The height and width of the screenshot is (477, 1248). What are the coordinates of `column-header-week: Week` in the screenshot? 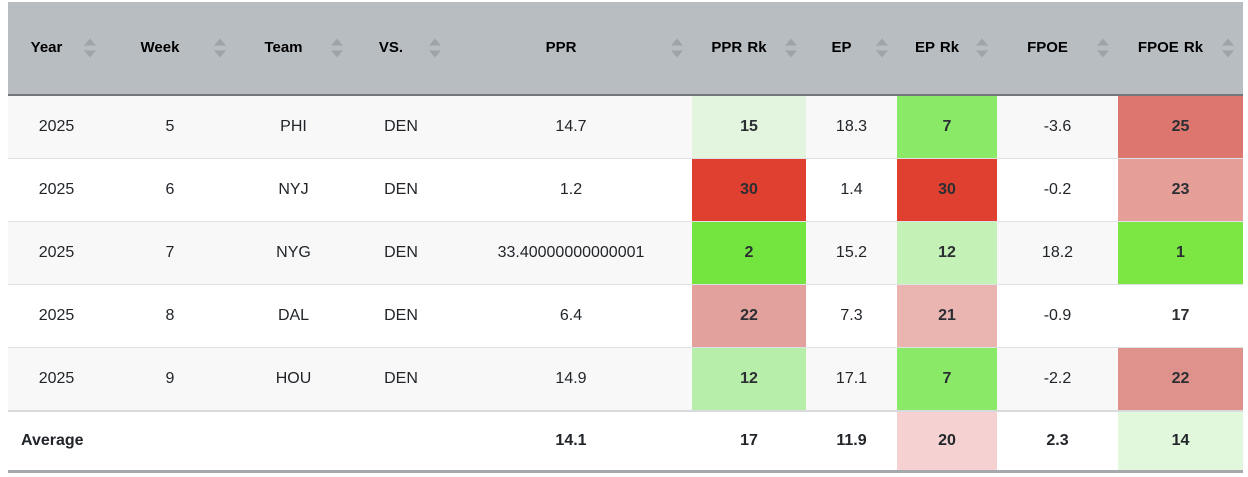 It's located at (170, 49).